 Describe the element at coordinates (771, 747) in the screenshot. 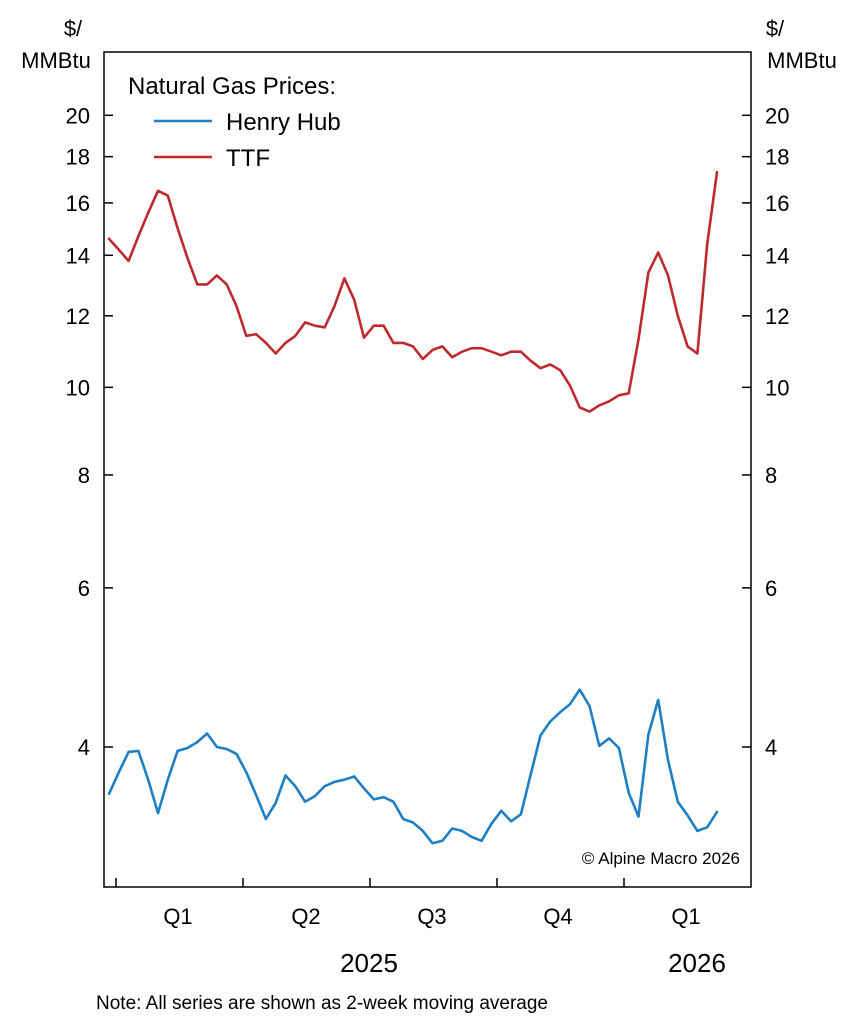

I see `y-tick-label-right: 4` at that location.